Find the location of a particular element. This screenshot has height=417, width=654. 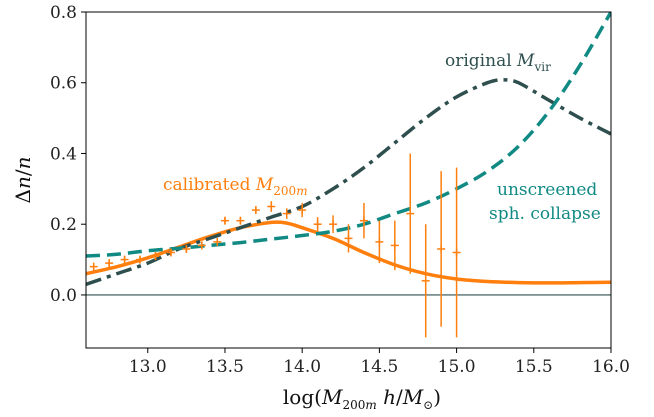

x-tick-label: 15.0 is located at coordinates (457, 367).